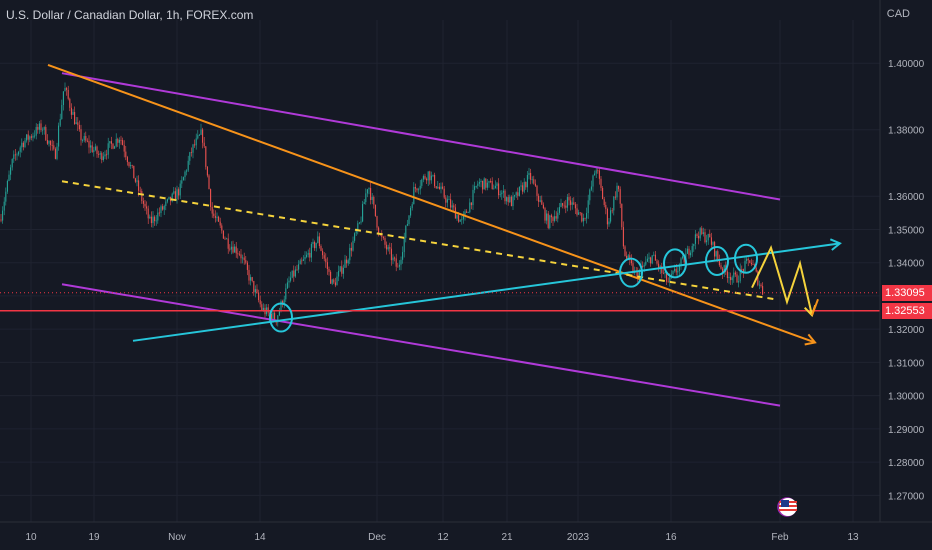 This screenshot has width=932, height=550. What do you see at coordinates (578, 537) in the screenshot?
I see `x-tick-label: 2023` at bounding box center [578, 537].